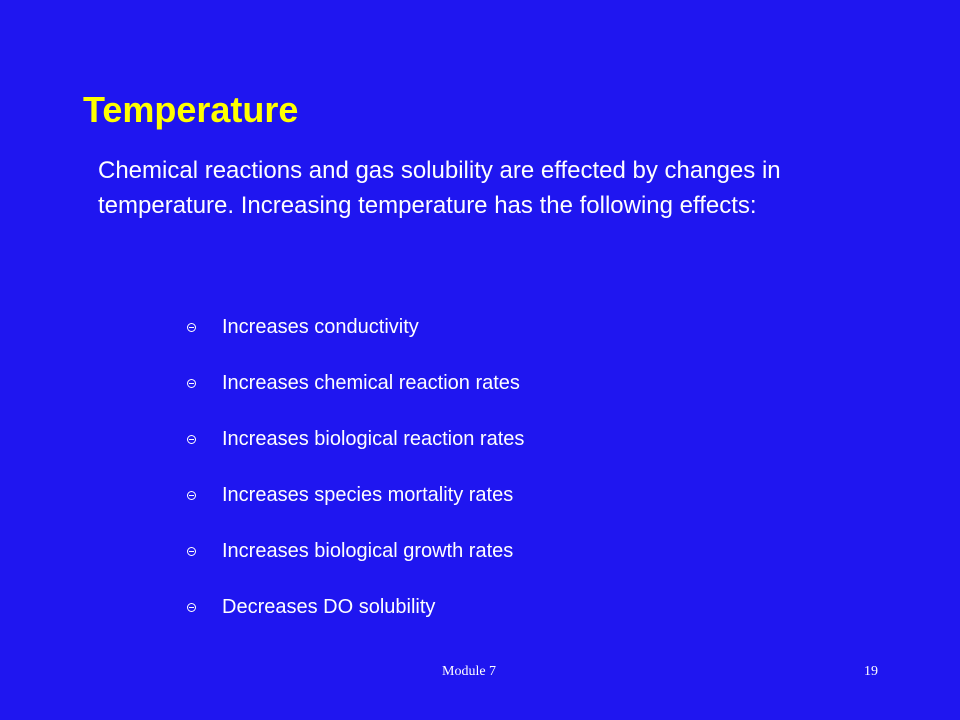 Image resolution: width=960 pixels, height=720 pixels. I want to click on bullet-text: Decreases DO solubility, so click(329, 607).